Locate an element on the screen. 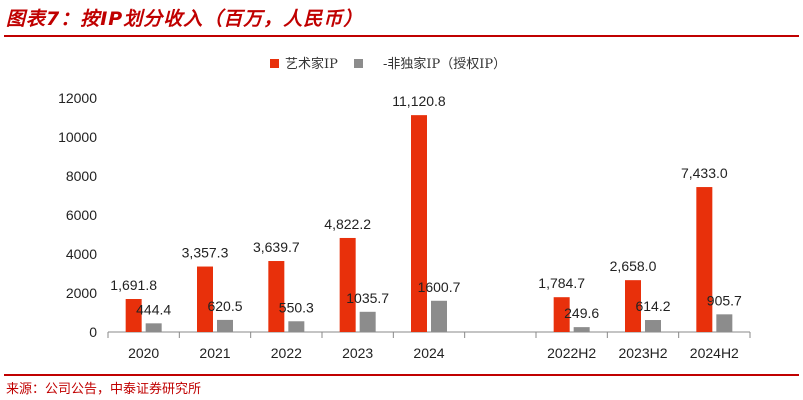 Image resolution: width=803 pixels, height=400 pixels. y-tick-label: 4000 is located at coordinates (81, 254).